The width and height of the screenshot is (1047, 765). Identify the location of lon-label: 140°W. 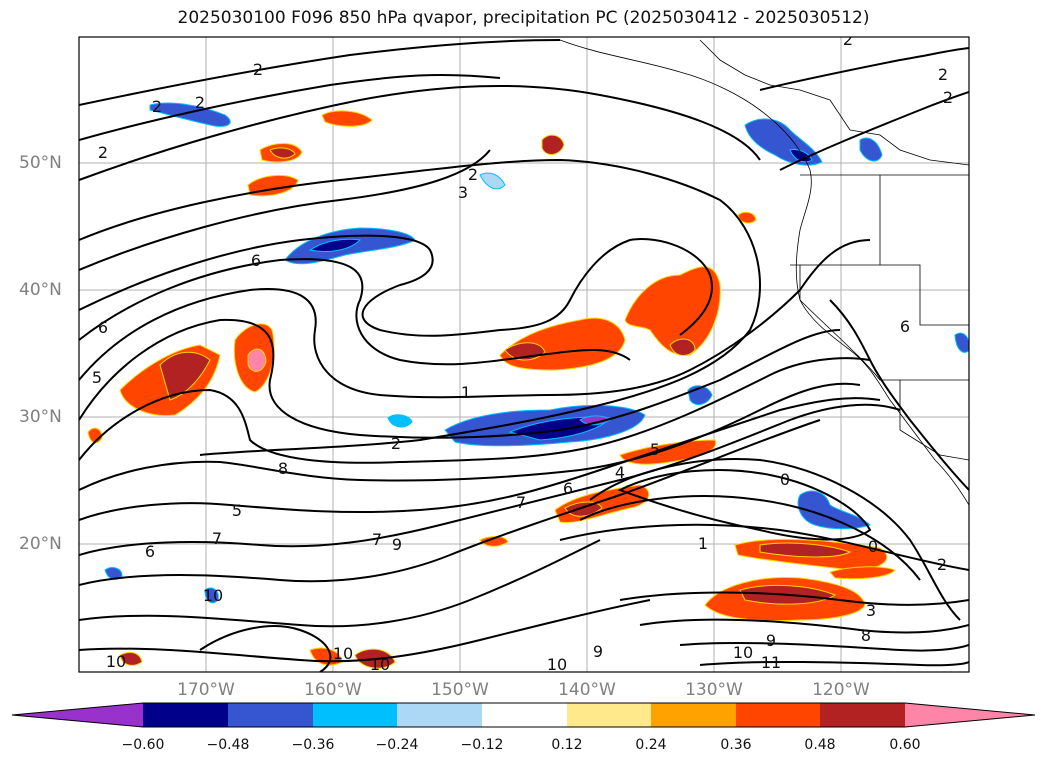
(587, 690).